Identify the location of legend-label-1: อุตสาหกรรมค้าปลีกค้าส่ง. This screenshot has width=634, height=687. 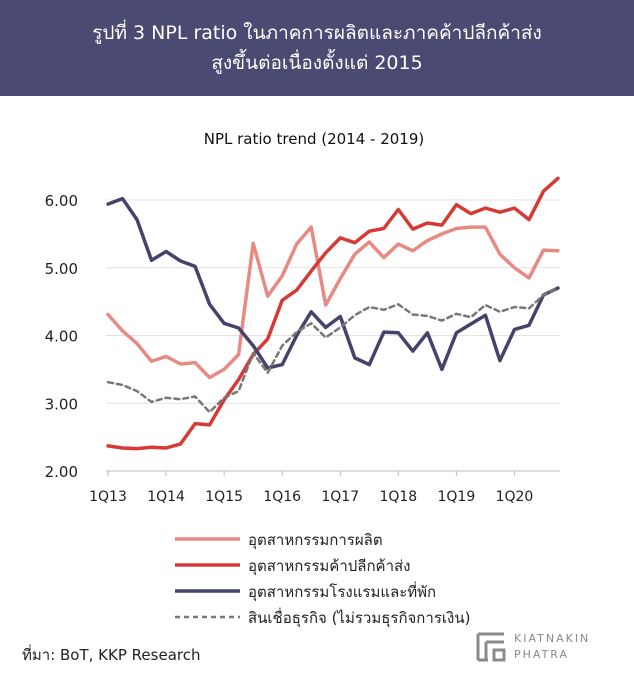
(329, 566).